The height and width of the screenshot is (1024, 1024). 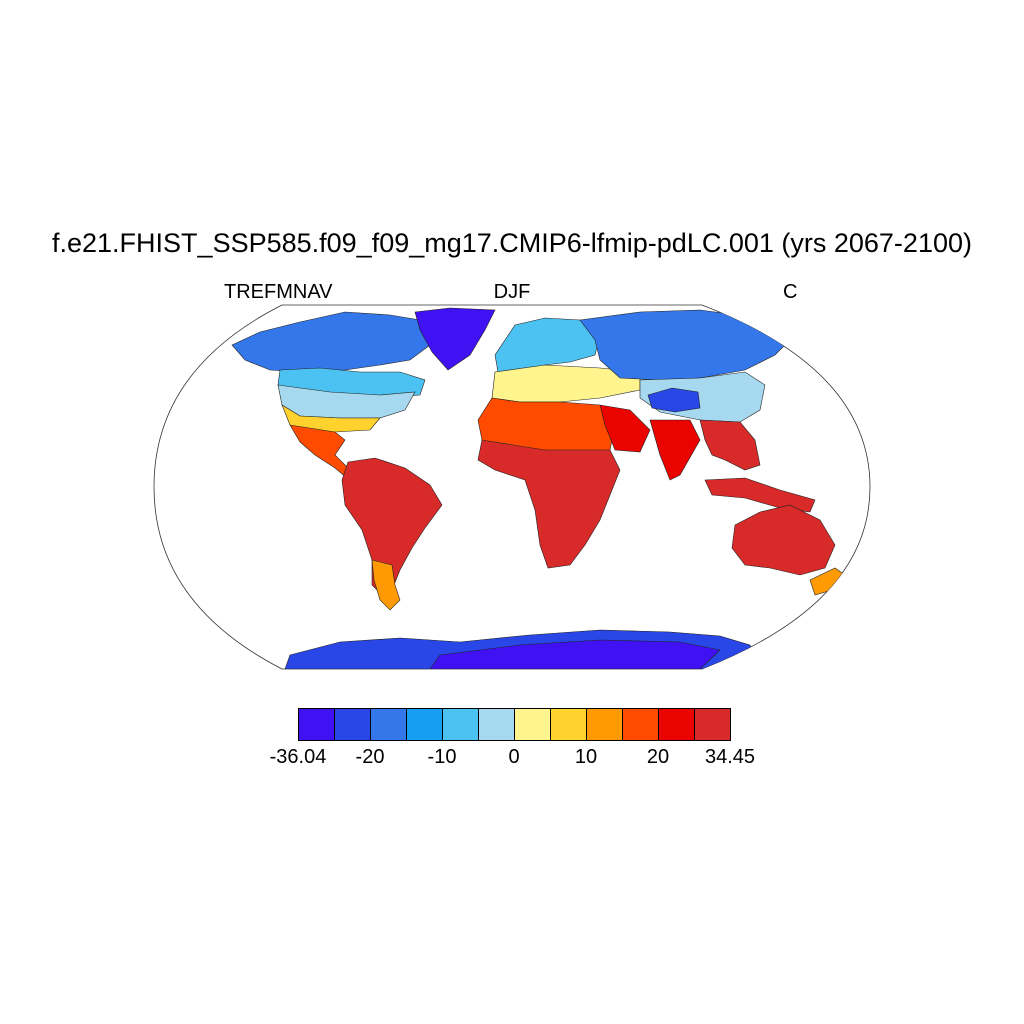 I want to click on australia-region, so click(x=783, y=540).